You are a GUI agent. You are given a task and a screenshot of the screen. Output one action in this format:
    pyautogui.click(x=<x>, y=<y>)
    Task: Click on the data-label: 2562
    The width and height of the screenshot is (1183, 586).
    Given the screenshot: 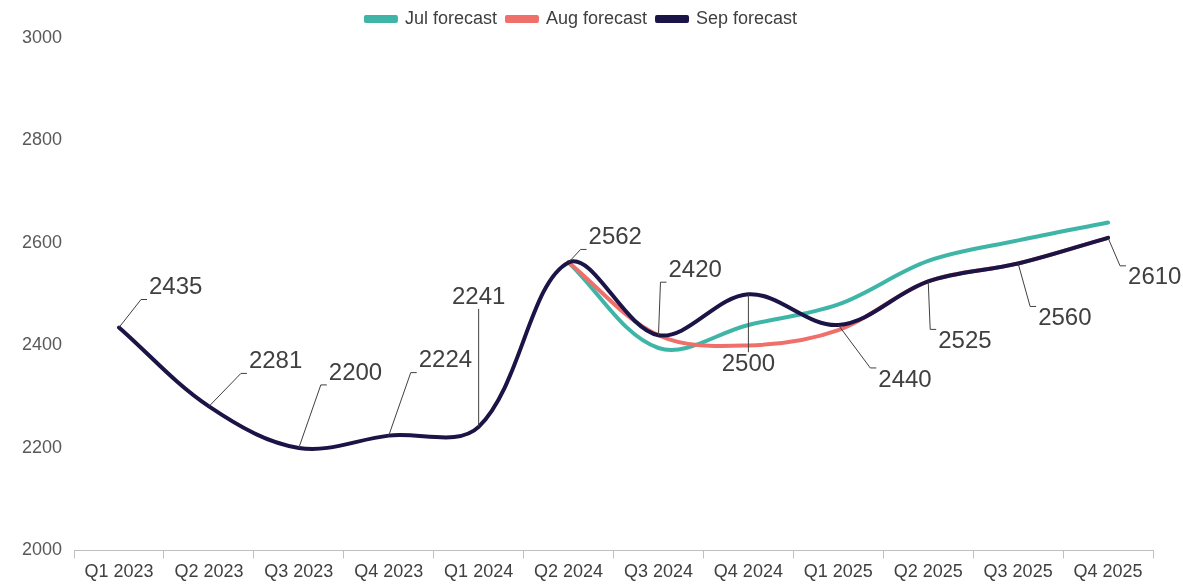 What is the action you would take?
    pyautogui.click(x=615, y=236)
    